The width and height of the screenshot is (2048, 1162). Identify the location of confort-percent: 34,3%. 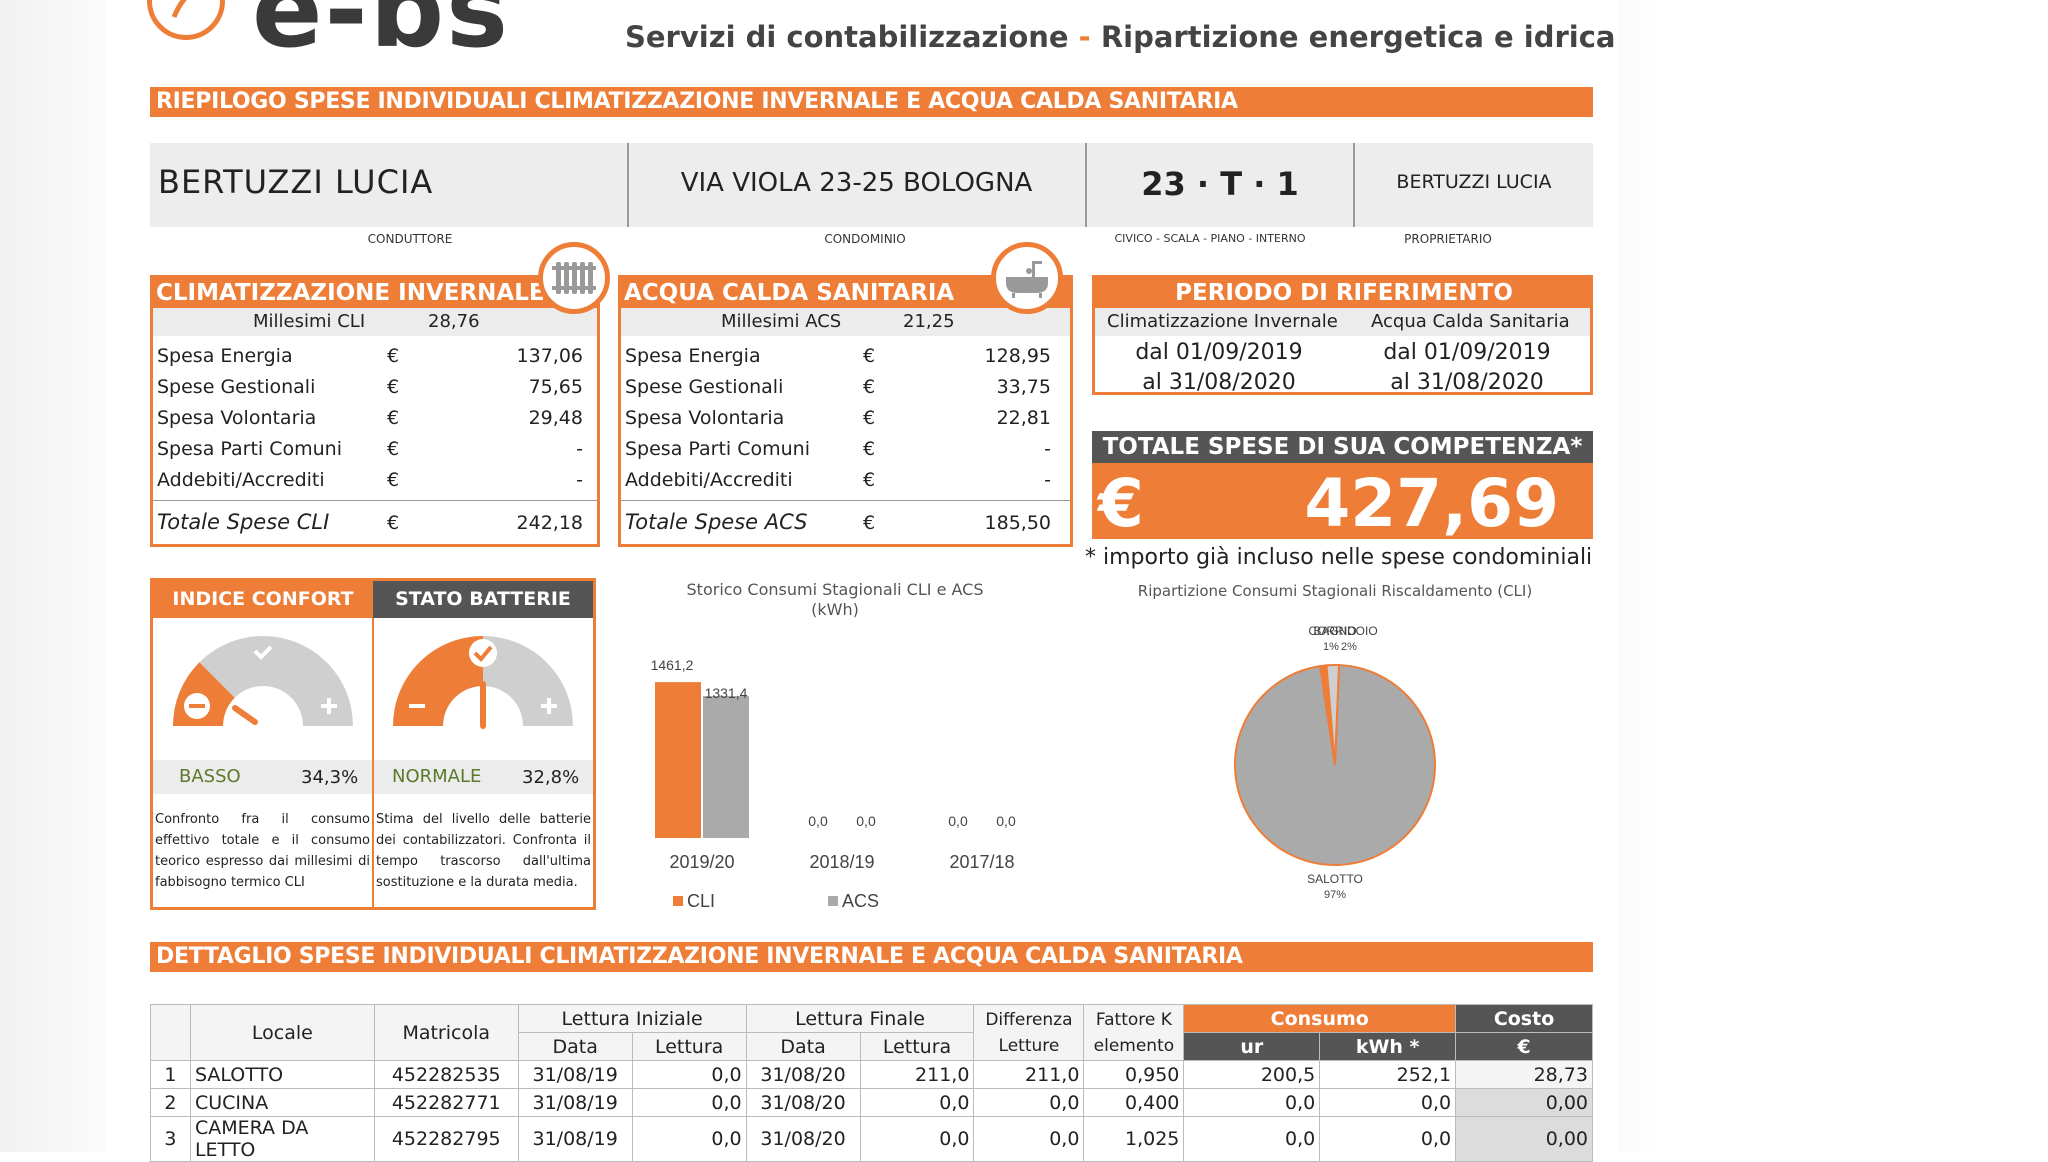
(330, 777).